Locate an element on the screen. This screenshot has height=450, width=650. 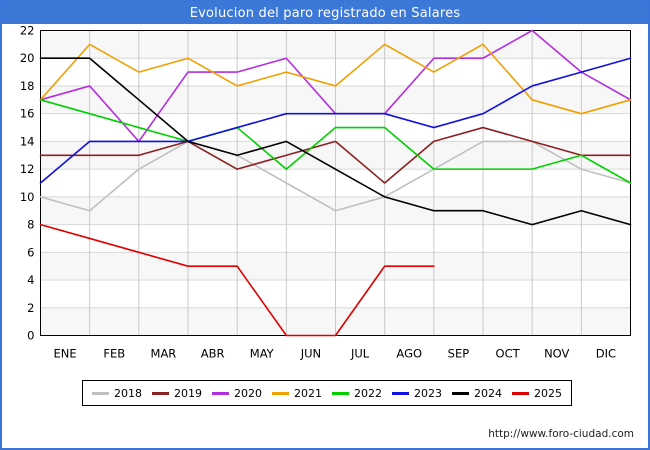
series-line-2019 is located at coordinates (335, 155).